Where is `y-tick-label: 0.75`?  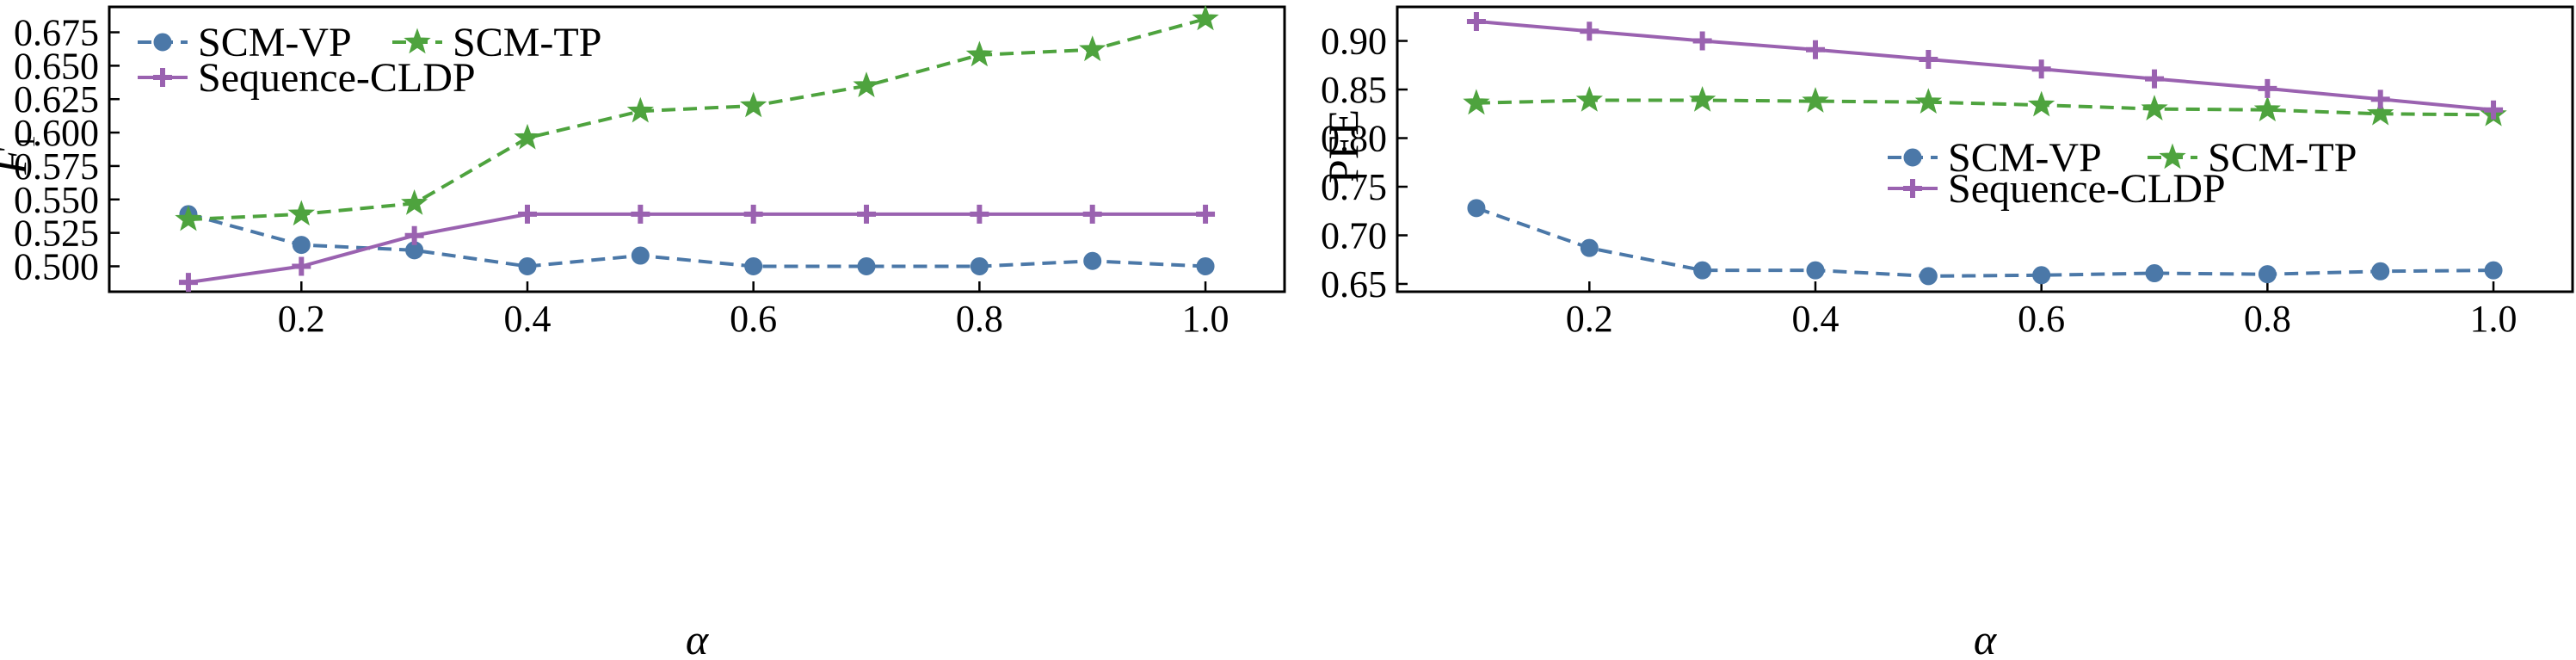
y-tick-label: 0.75 is located at coordinates (1354, 187).